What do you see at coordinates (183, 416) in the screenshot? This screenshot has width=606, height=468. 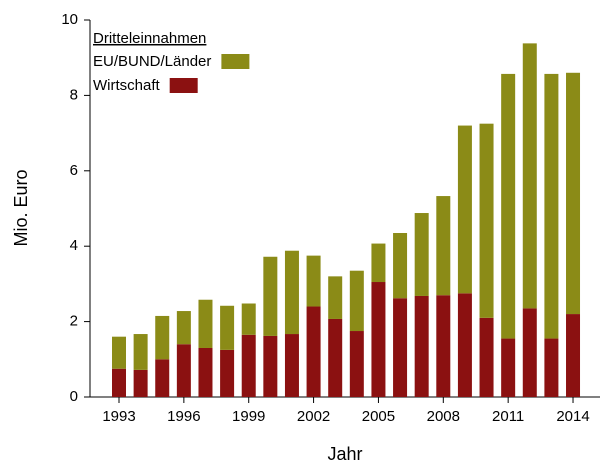 I see `x-tick-label: 1996` at bounding box center [183, 416].